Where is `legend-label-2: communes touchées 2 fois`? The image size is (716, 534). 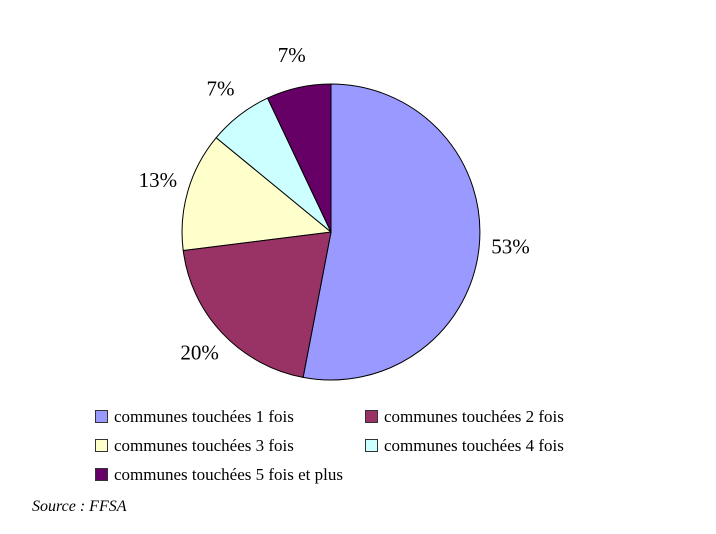 legend-label-2: communes touchées 2 fois is located at coordinates (474, 416).